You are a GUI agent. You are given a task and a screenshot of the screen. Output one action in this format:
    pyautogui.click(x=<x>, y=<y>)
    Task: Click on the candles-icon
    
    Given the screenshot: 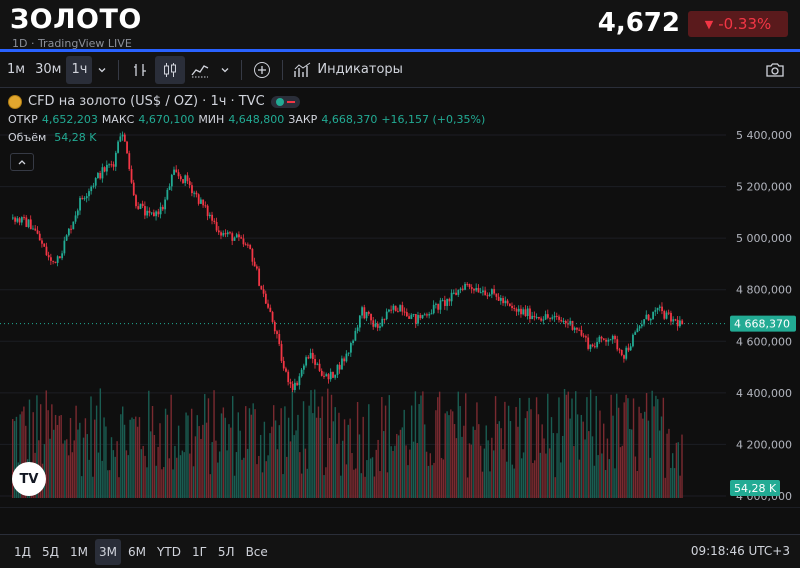 What is the action you would take?
    pyautogui.click(x=170, y=69)
    